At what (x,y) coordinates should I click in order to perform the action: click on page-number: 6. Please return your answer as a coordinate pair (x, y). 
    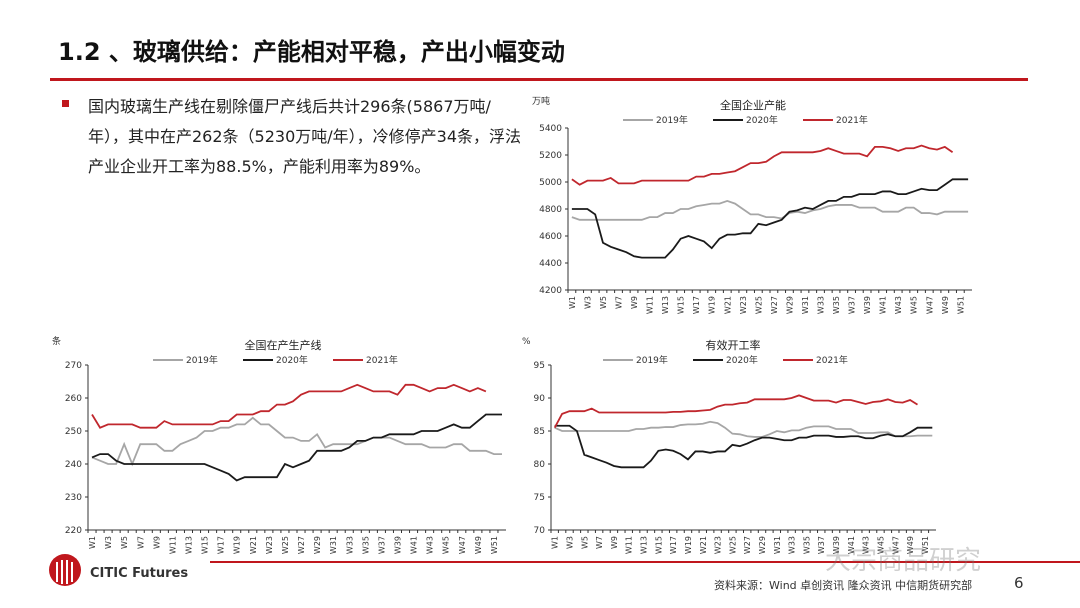
    Looking at the image, I should click on (1019, 583).